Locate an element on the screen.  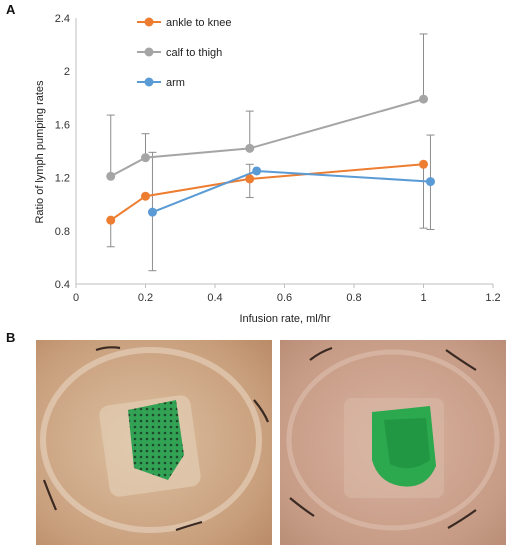
legend: ankle to knee calf to thigh arm is located at coordinates (184, 53).